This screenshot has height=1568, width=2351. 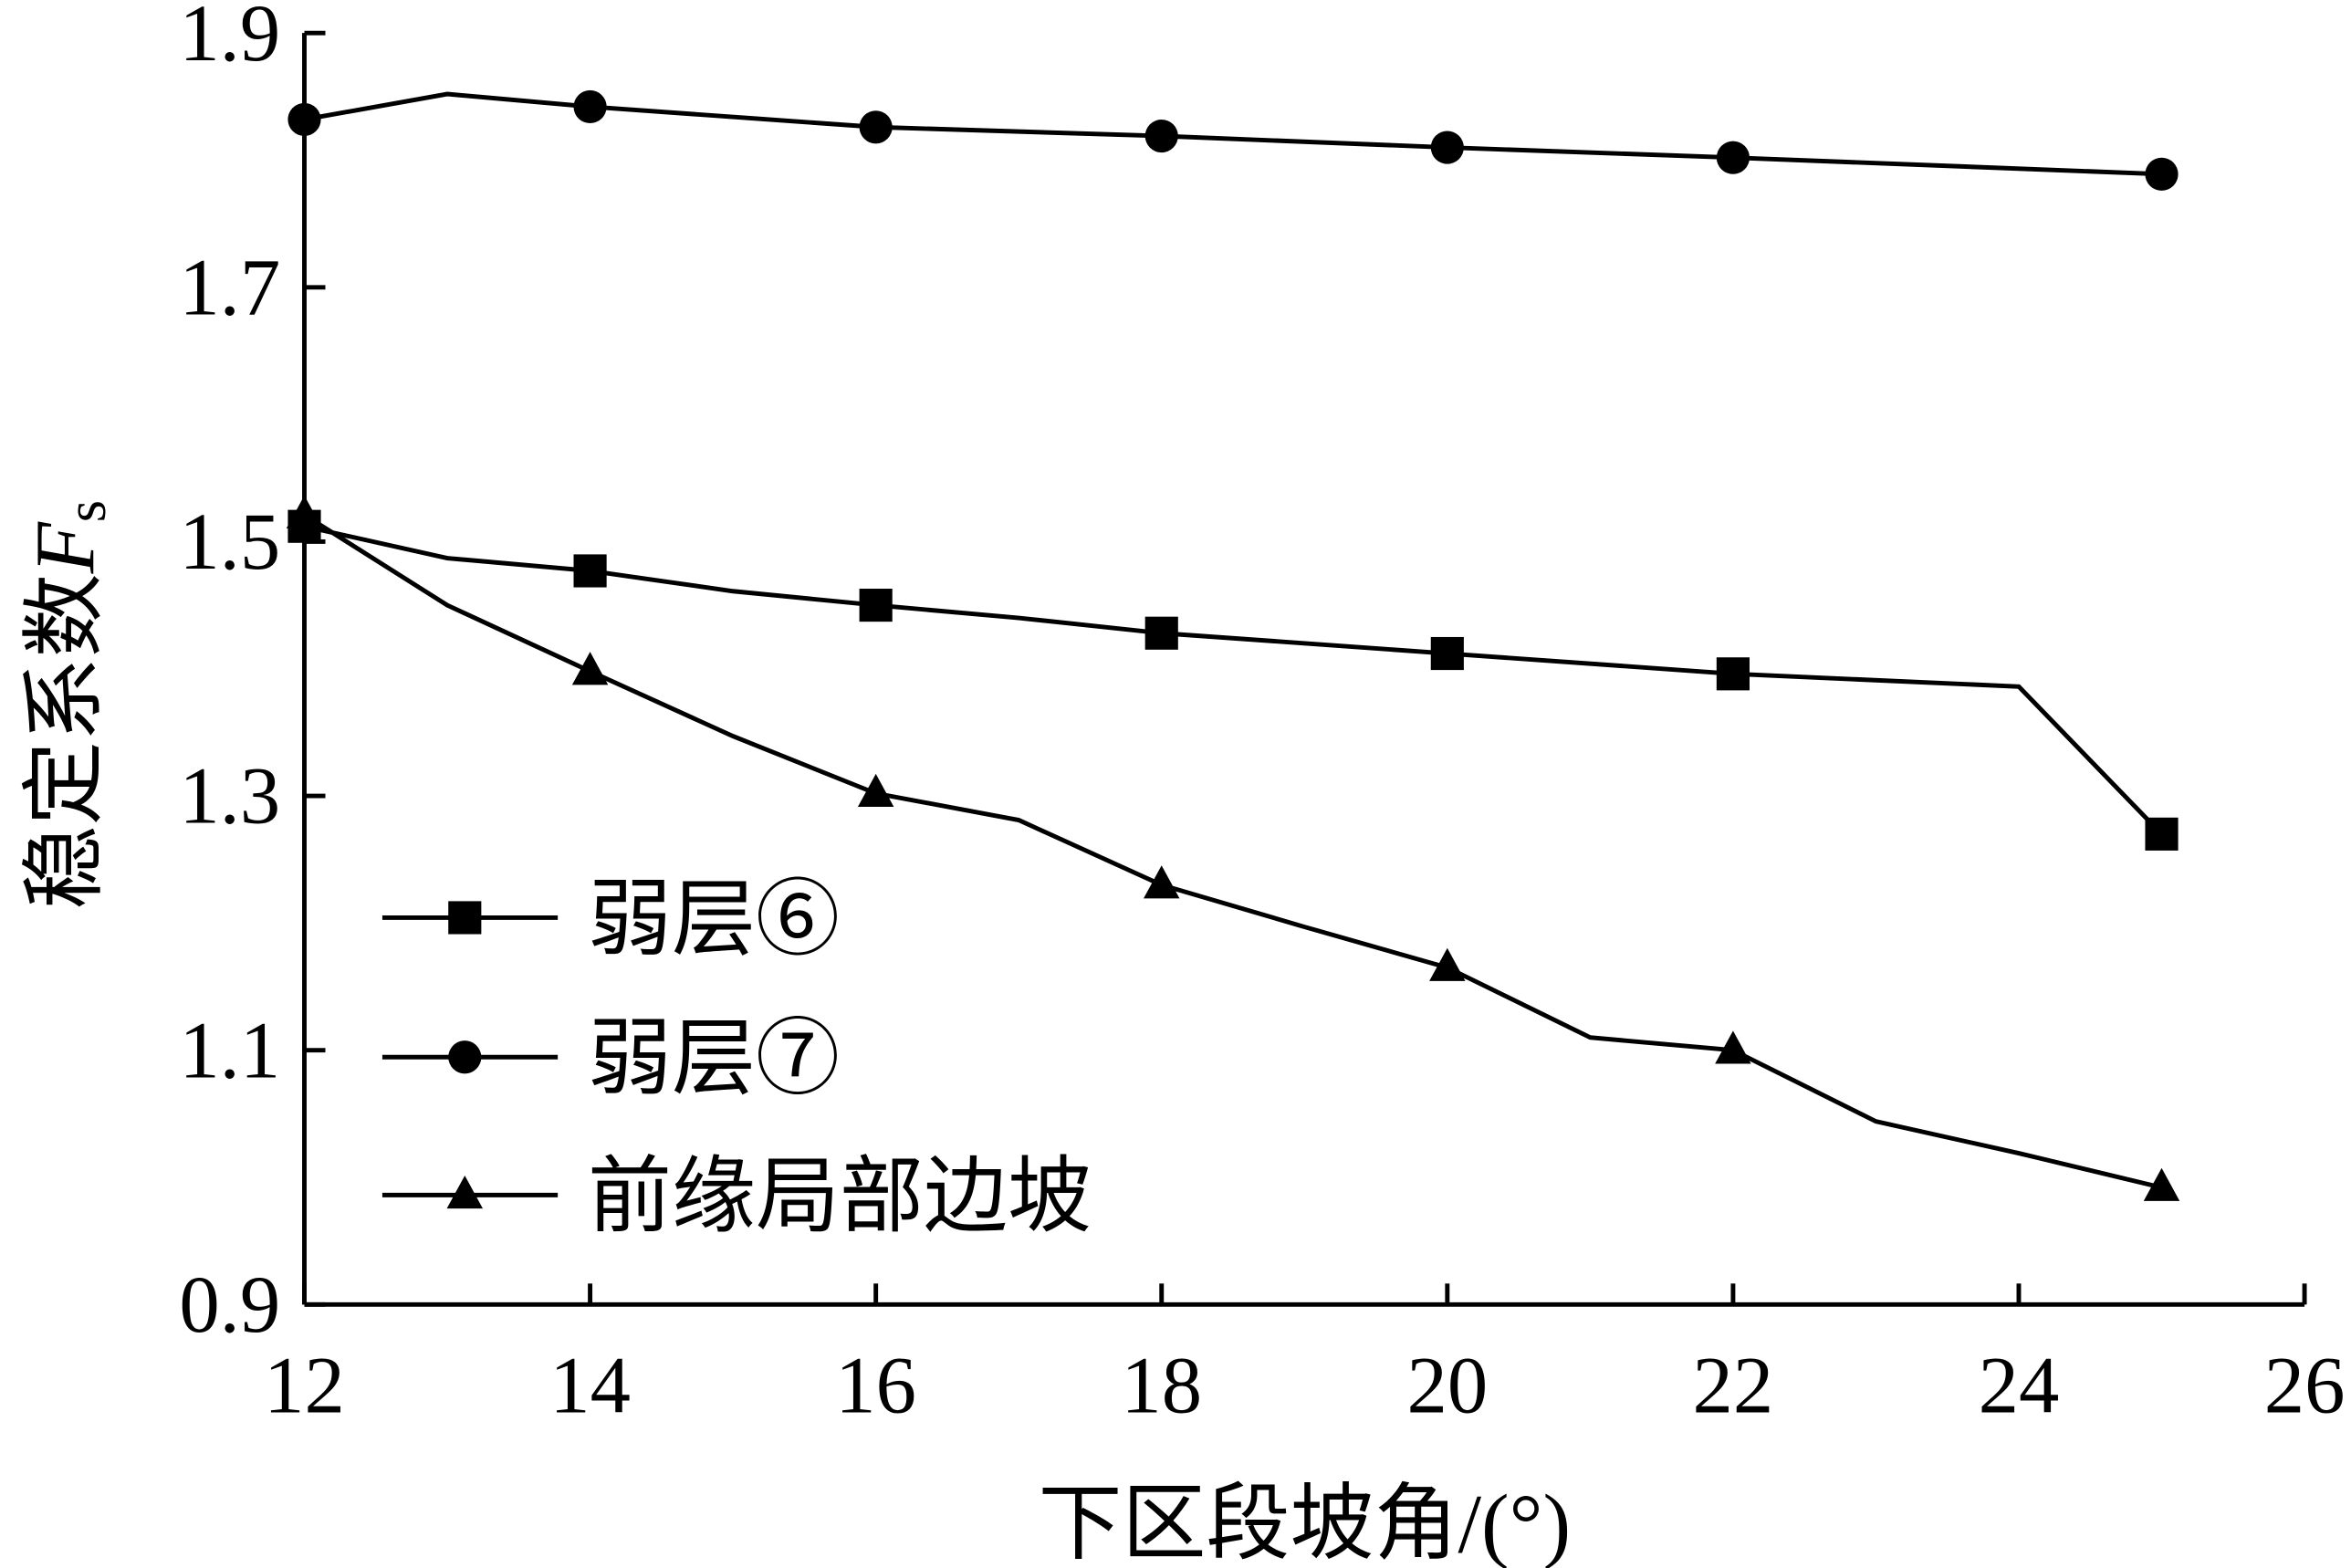 I want to click on legend-item: 弱层⑥, so click(x=610, y=920).